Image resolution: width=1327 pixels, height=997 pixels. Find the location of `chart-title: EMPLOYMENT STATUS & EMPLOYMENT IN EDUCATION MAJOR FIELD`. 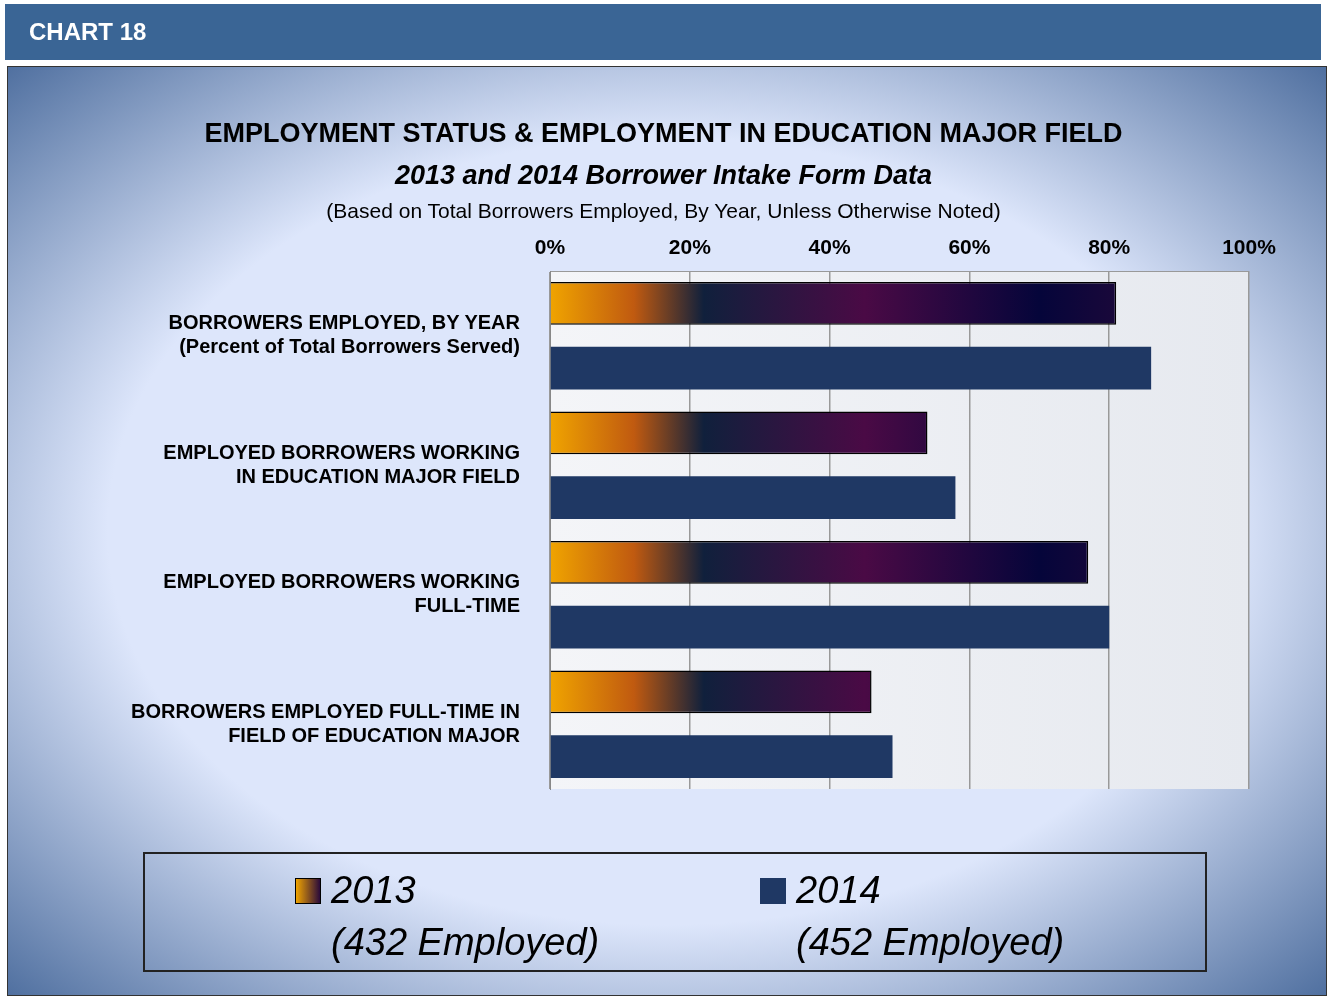

chart-title: EMPLOYMENT STATUS & EMPLOYMENT IN EDUCATION MAJOR FIELD is located at coordinates (663, 133).